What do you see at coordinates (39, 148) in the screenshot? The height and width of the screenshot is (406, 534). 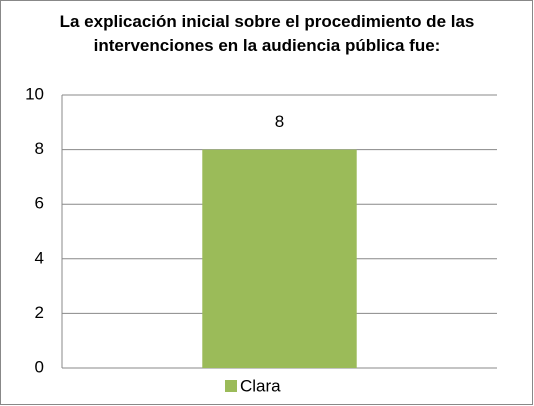 I see `y-tick-label: 8` at bounding box center [39, 148].